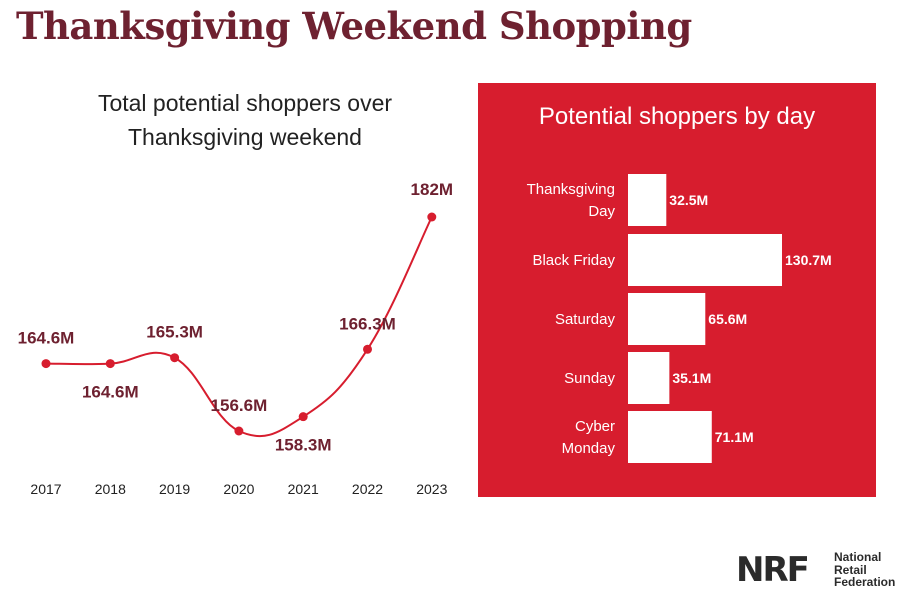 Image resolution: width=914 pixels, height=600 pixels. Describe the element at coordinates (432, 189) in the screenshot. I see `data-label-2023: 182M` at that location.